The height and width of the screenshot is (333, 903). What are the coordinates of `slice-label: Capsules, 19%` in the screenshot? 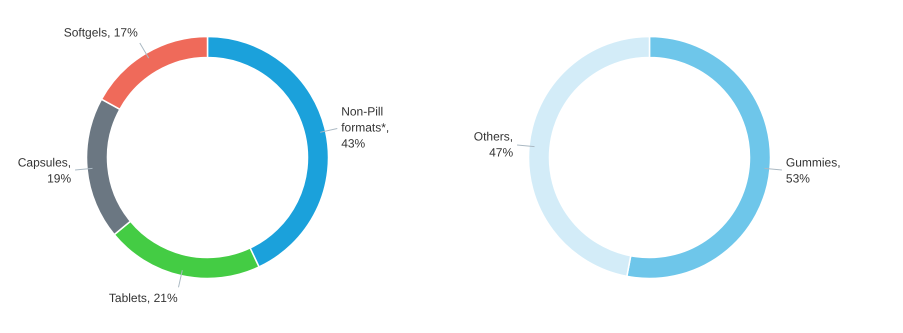 It's located at (45, 170).